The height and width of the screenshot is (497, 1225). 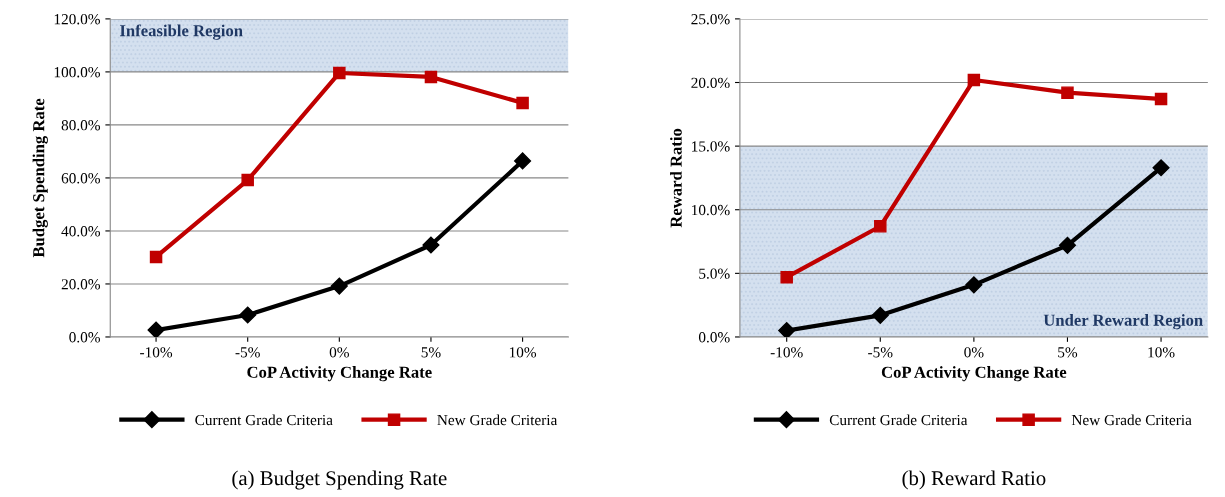 What do you see at coordinates (711, 146) in the screenshot?
I see `y-tick-label: 15.0%` at bounding box center [711, 146].